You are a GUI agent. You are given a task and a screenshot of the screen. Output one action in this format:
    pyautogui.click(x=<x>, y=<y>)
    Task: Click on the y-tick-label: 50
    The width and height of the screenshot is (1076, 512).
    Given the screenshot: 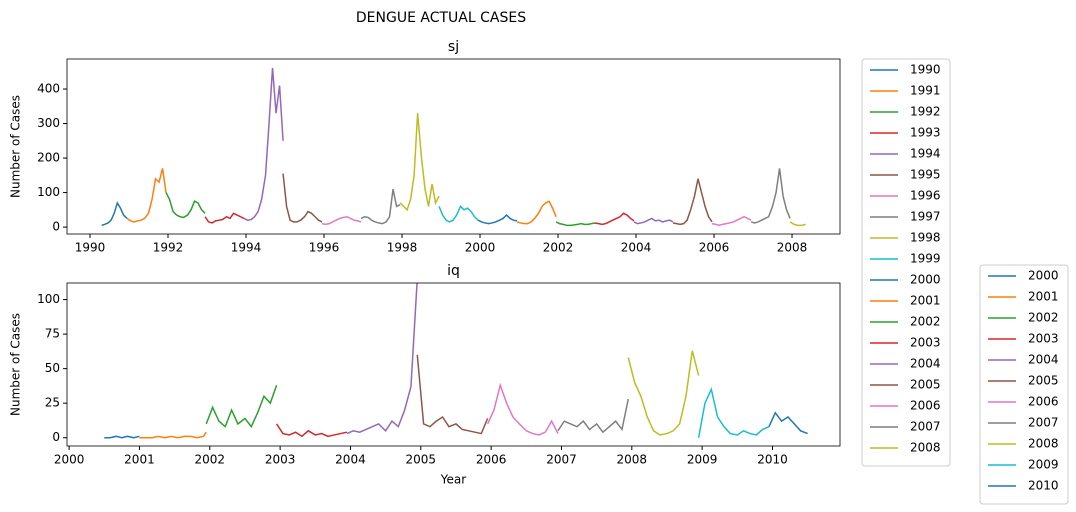 What is the action you would take?
    pyautogui.click(x=52, y=368)
    